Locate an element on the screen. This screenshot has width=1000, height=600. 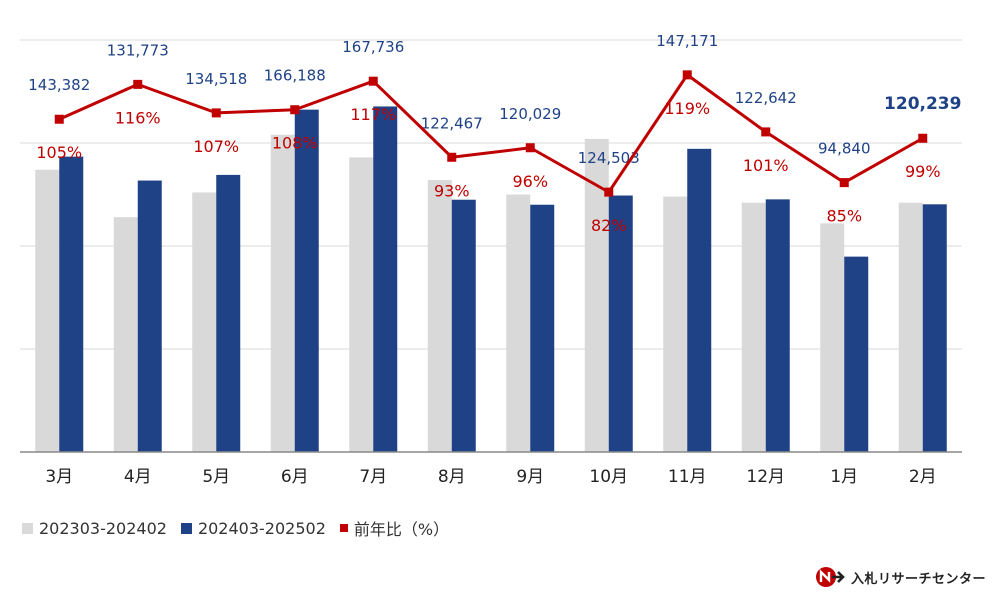
legend-item-yoy: 前年比（%） is located at coordinates (394, 528).